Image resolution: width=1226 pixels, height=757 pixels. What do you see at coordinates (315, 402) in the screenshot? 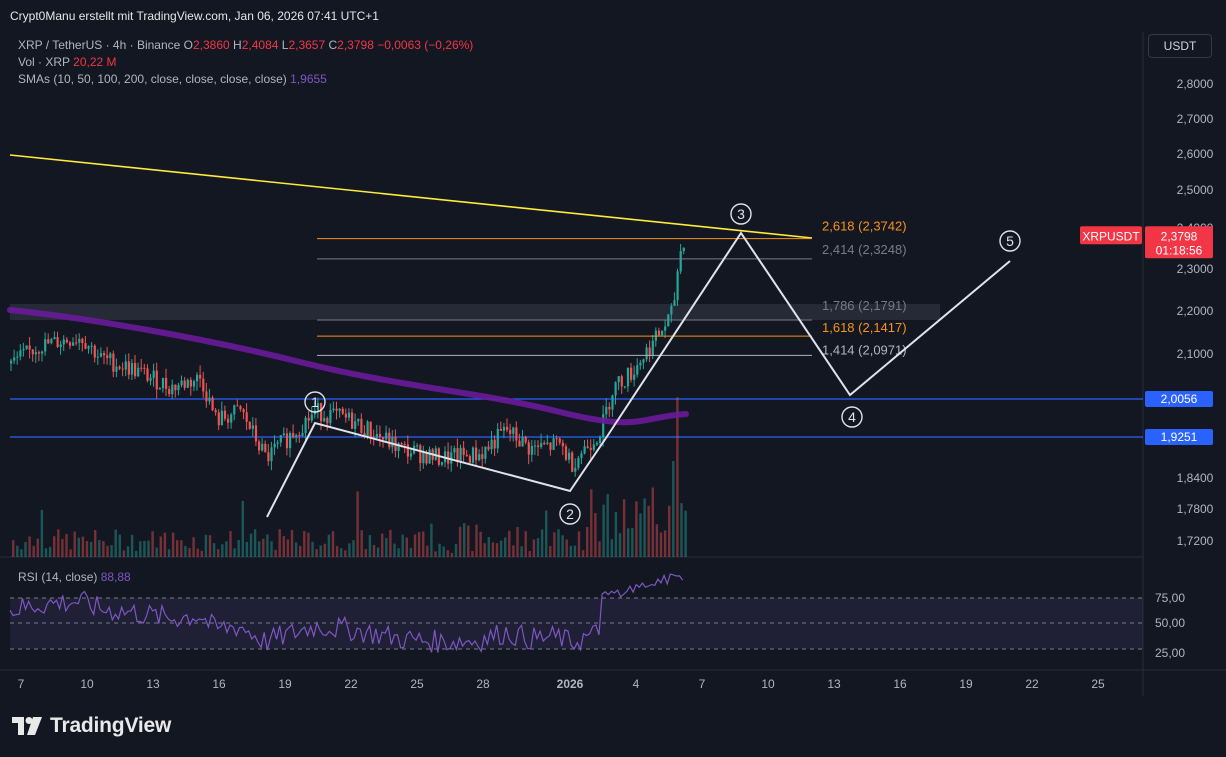
I see `wave-circle` at bounding box center [315, 402].